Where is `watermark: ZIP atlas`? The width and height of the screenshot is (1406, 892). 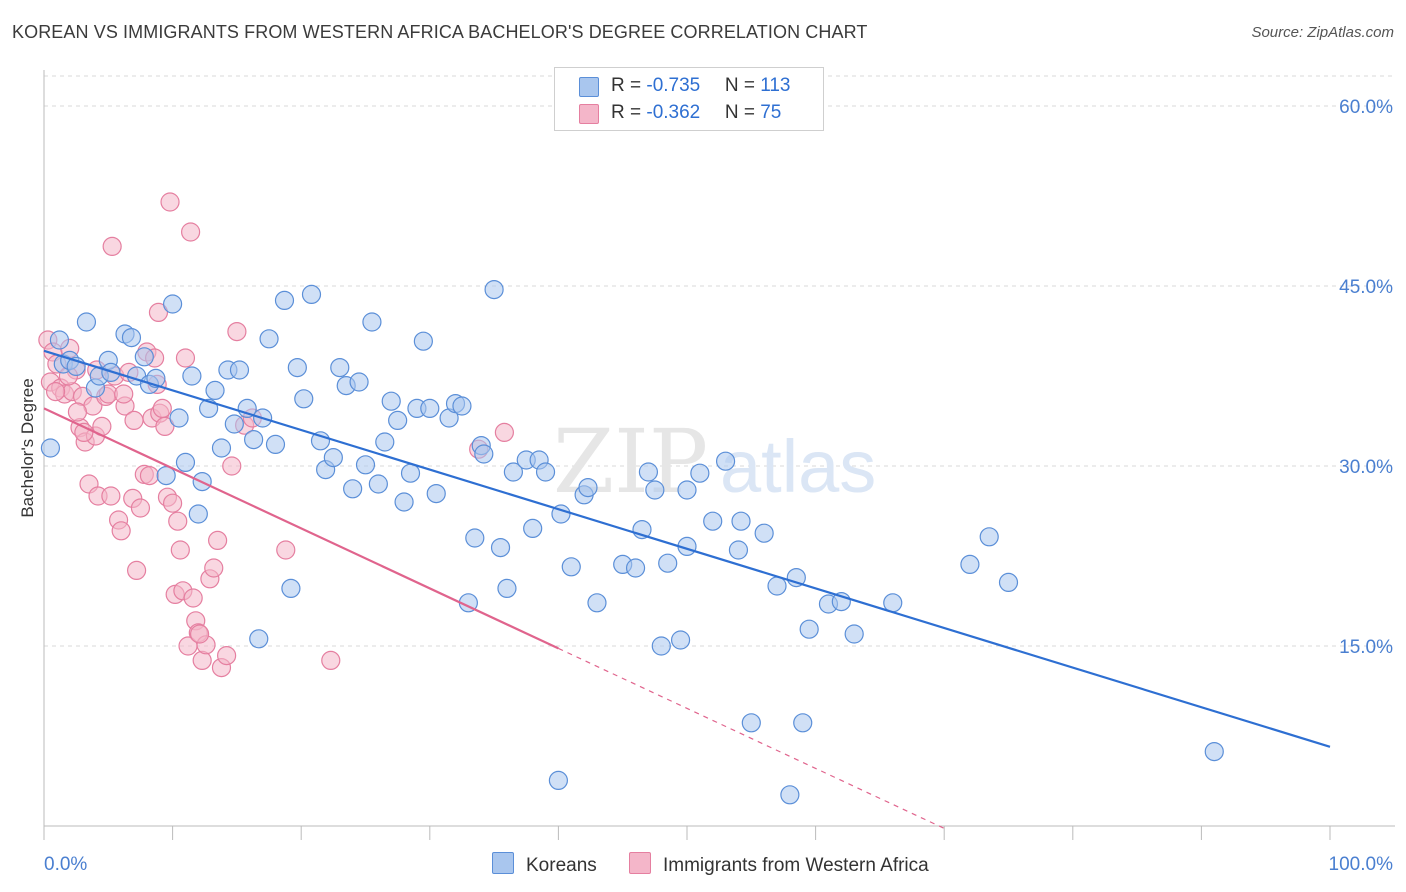
watermark: ZIP atlas is located at coordinates (714, 461).